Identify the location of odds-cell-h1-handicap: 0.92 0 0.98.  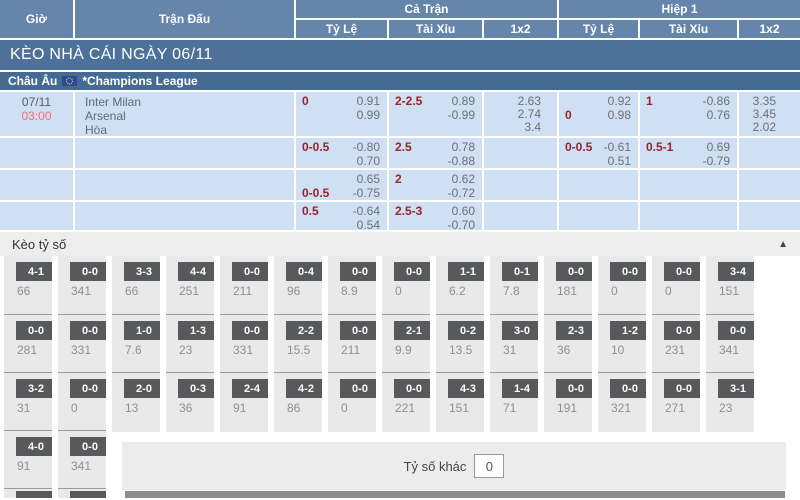
(598, 114).